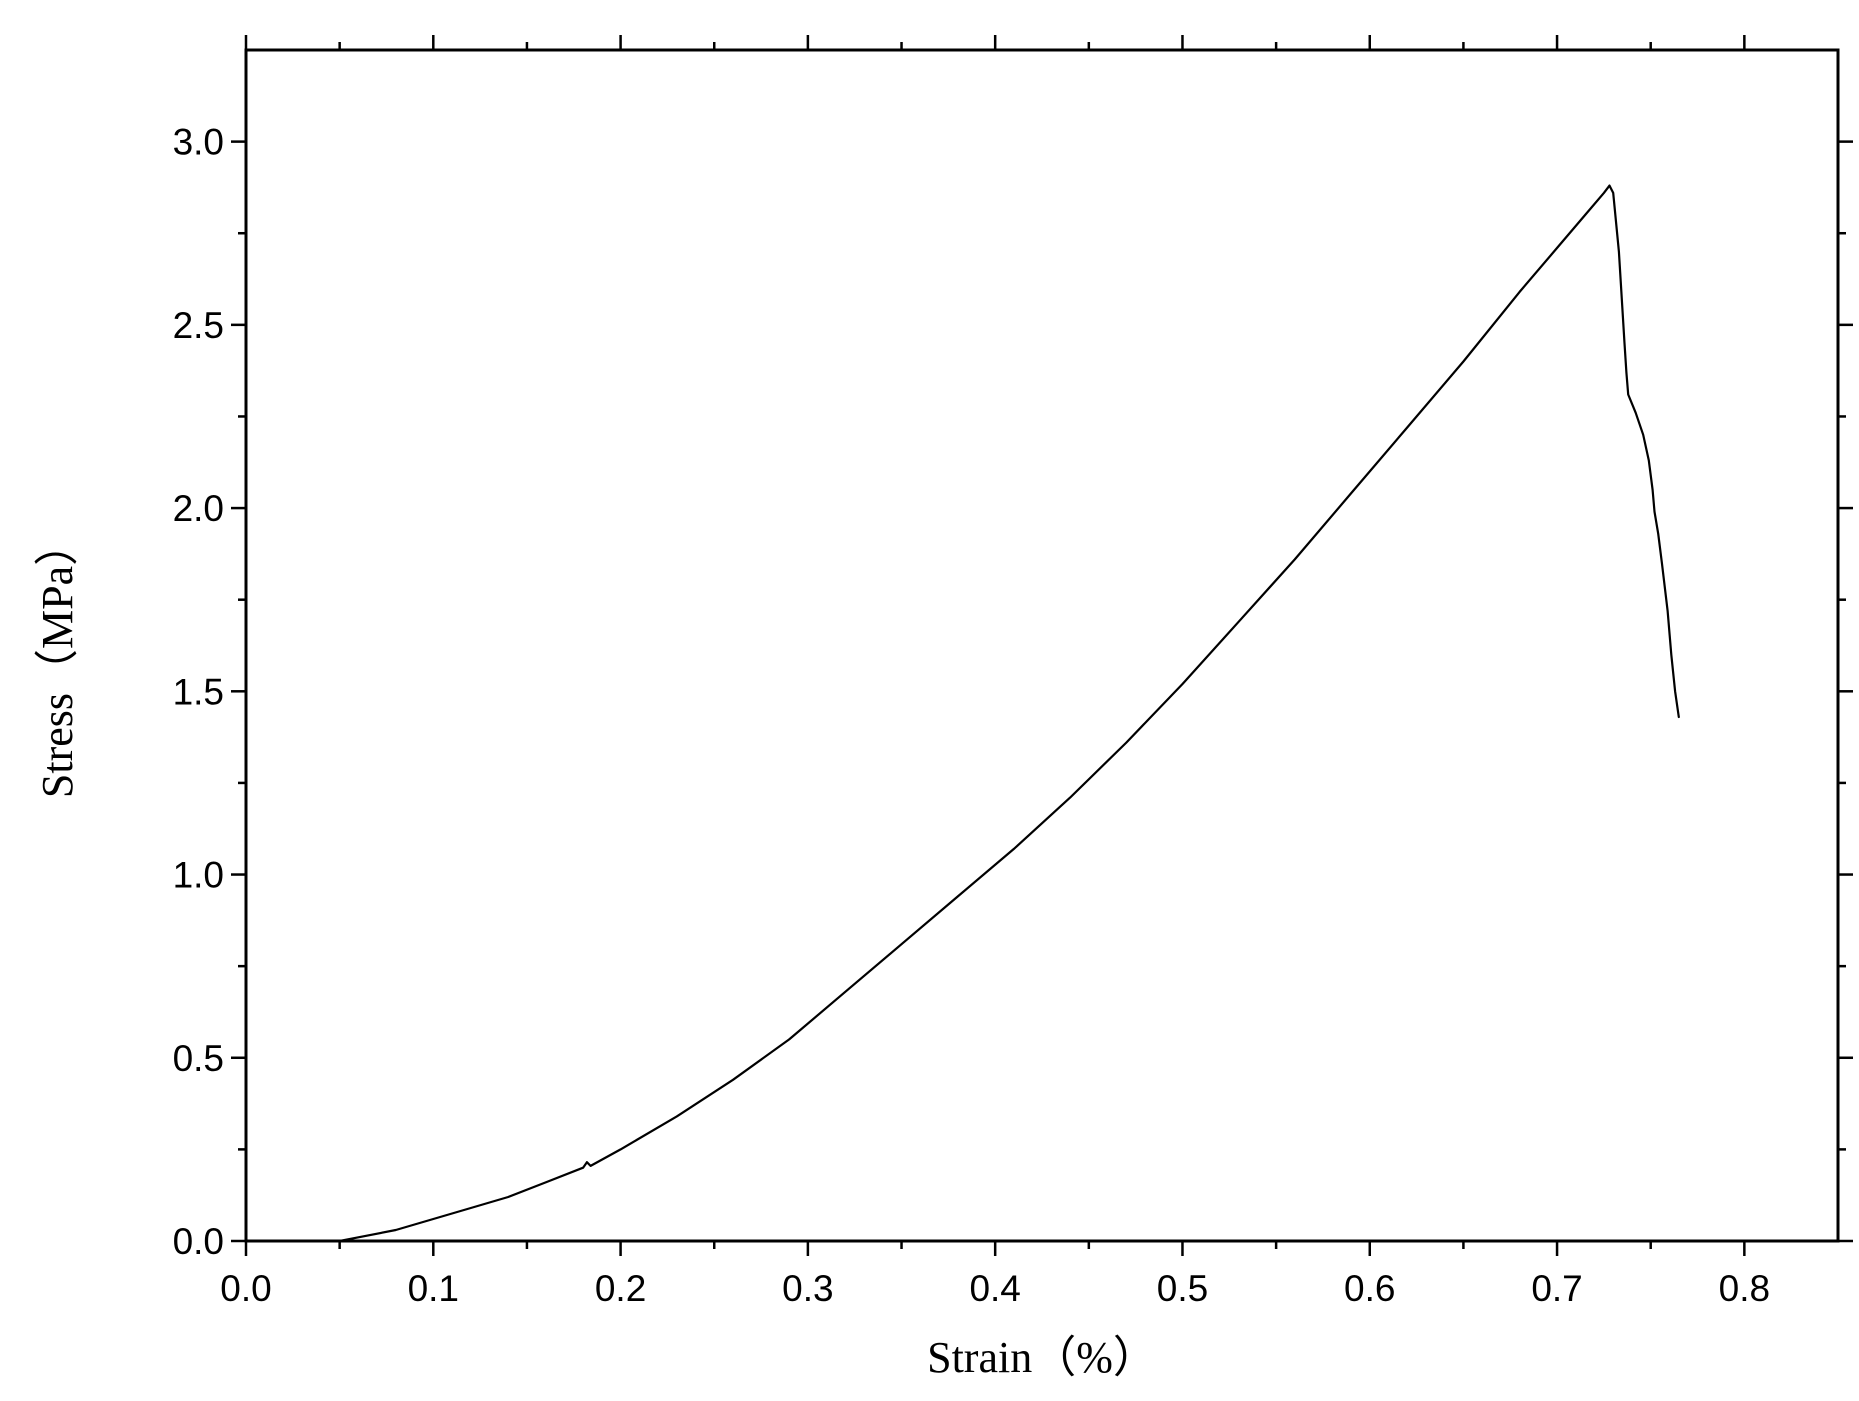 The image size is (1859, 1401). What do you see at coordinates (1182, 1288) in the screenshot?
I see `x-tick-label: 0.5` at bounding box center [1182, 1288].